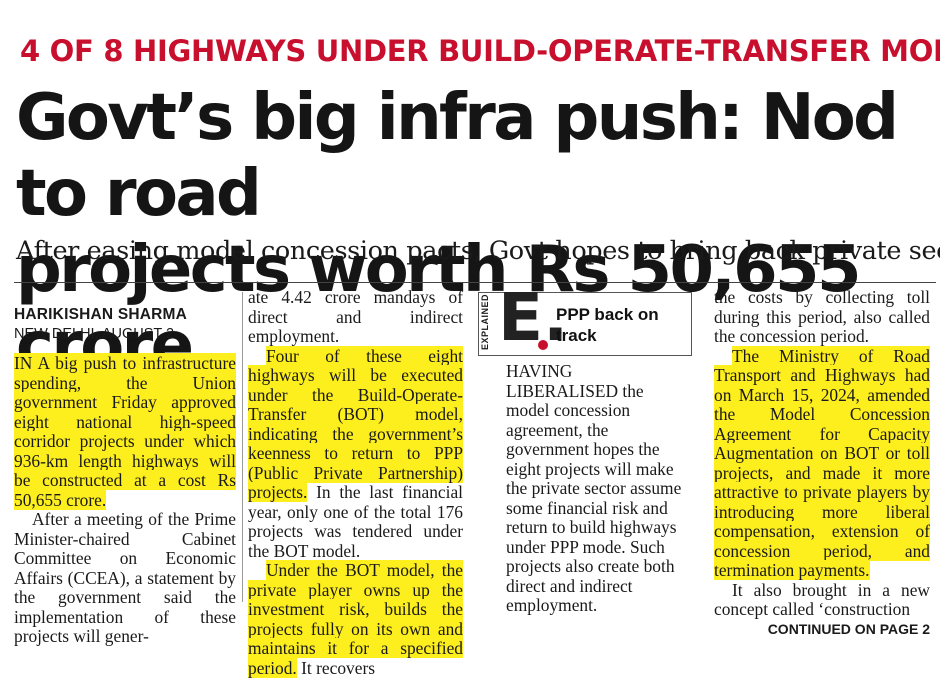  I want to click on dateline: NEW DELHI, AUGUST 2, so click(94, 333).